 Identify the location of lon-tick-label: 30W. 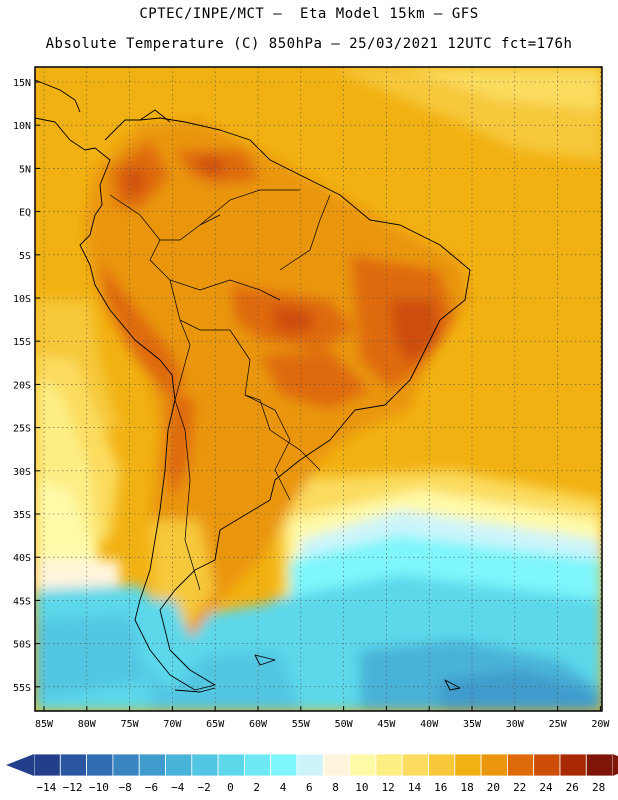
(515, 724).